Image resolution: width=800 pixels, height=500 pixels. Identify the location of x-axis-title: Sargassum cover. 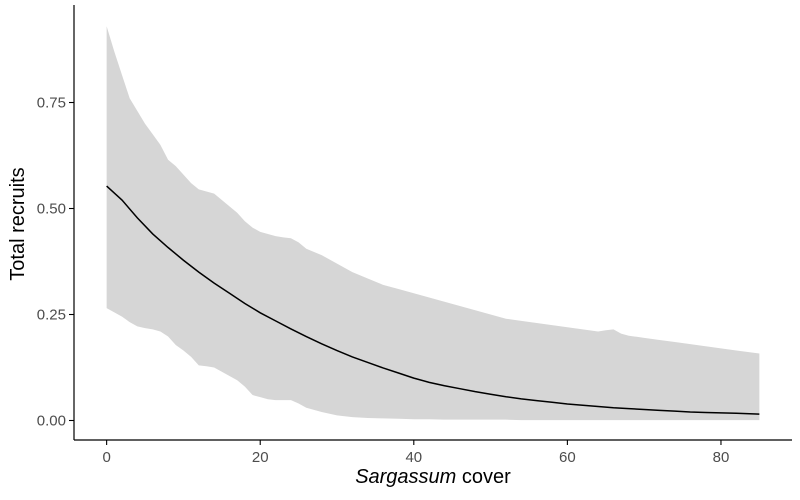
(433, 477).